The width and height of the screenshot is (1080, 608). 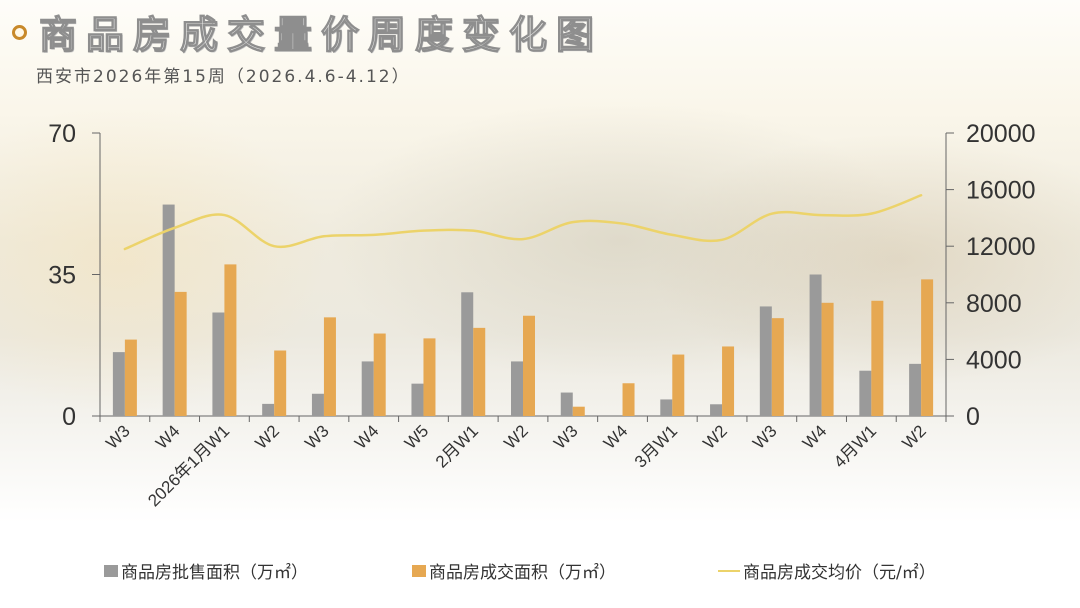 I want to click on right-tick-label: 8000, so click(x=994, y=304).